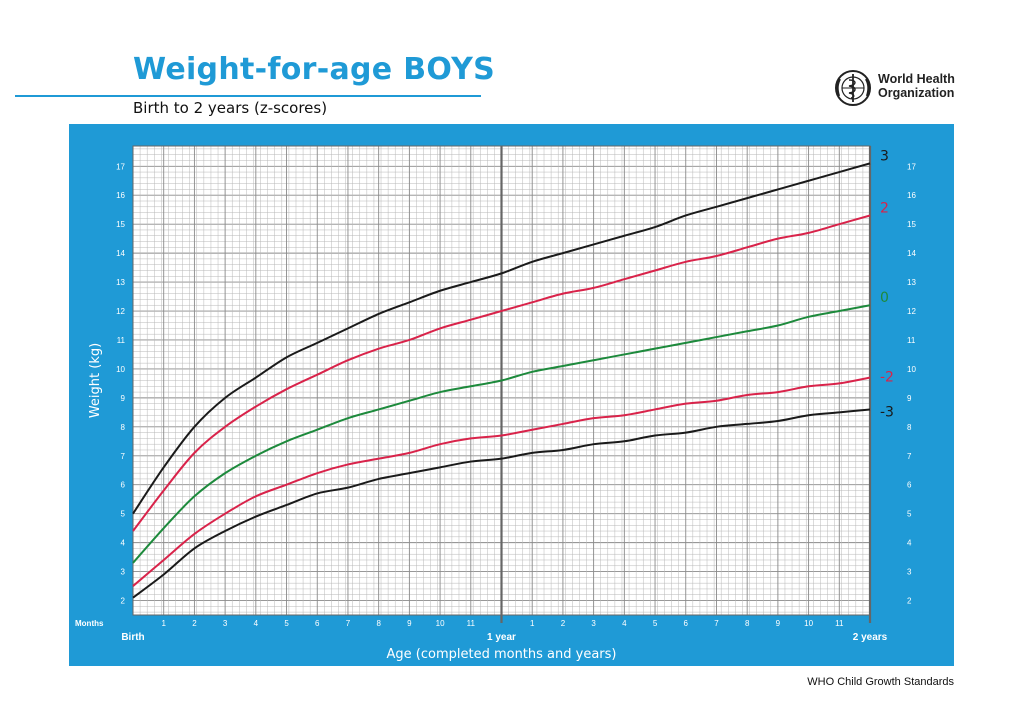 The width and height of the screenshot is (1024, 725). Describe the element at coordinates (120, 166) in the screenshot. I see `y-tick-label-left: 17` at that location.